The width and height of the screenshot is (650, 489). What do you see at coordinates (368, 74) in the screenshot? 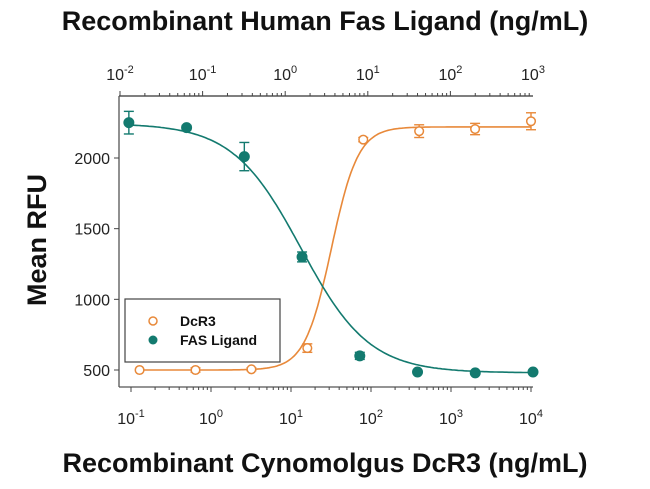
I see `x-top-tick-label: 10¹` at bounding box center [368, 74].